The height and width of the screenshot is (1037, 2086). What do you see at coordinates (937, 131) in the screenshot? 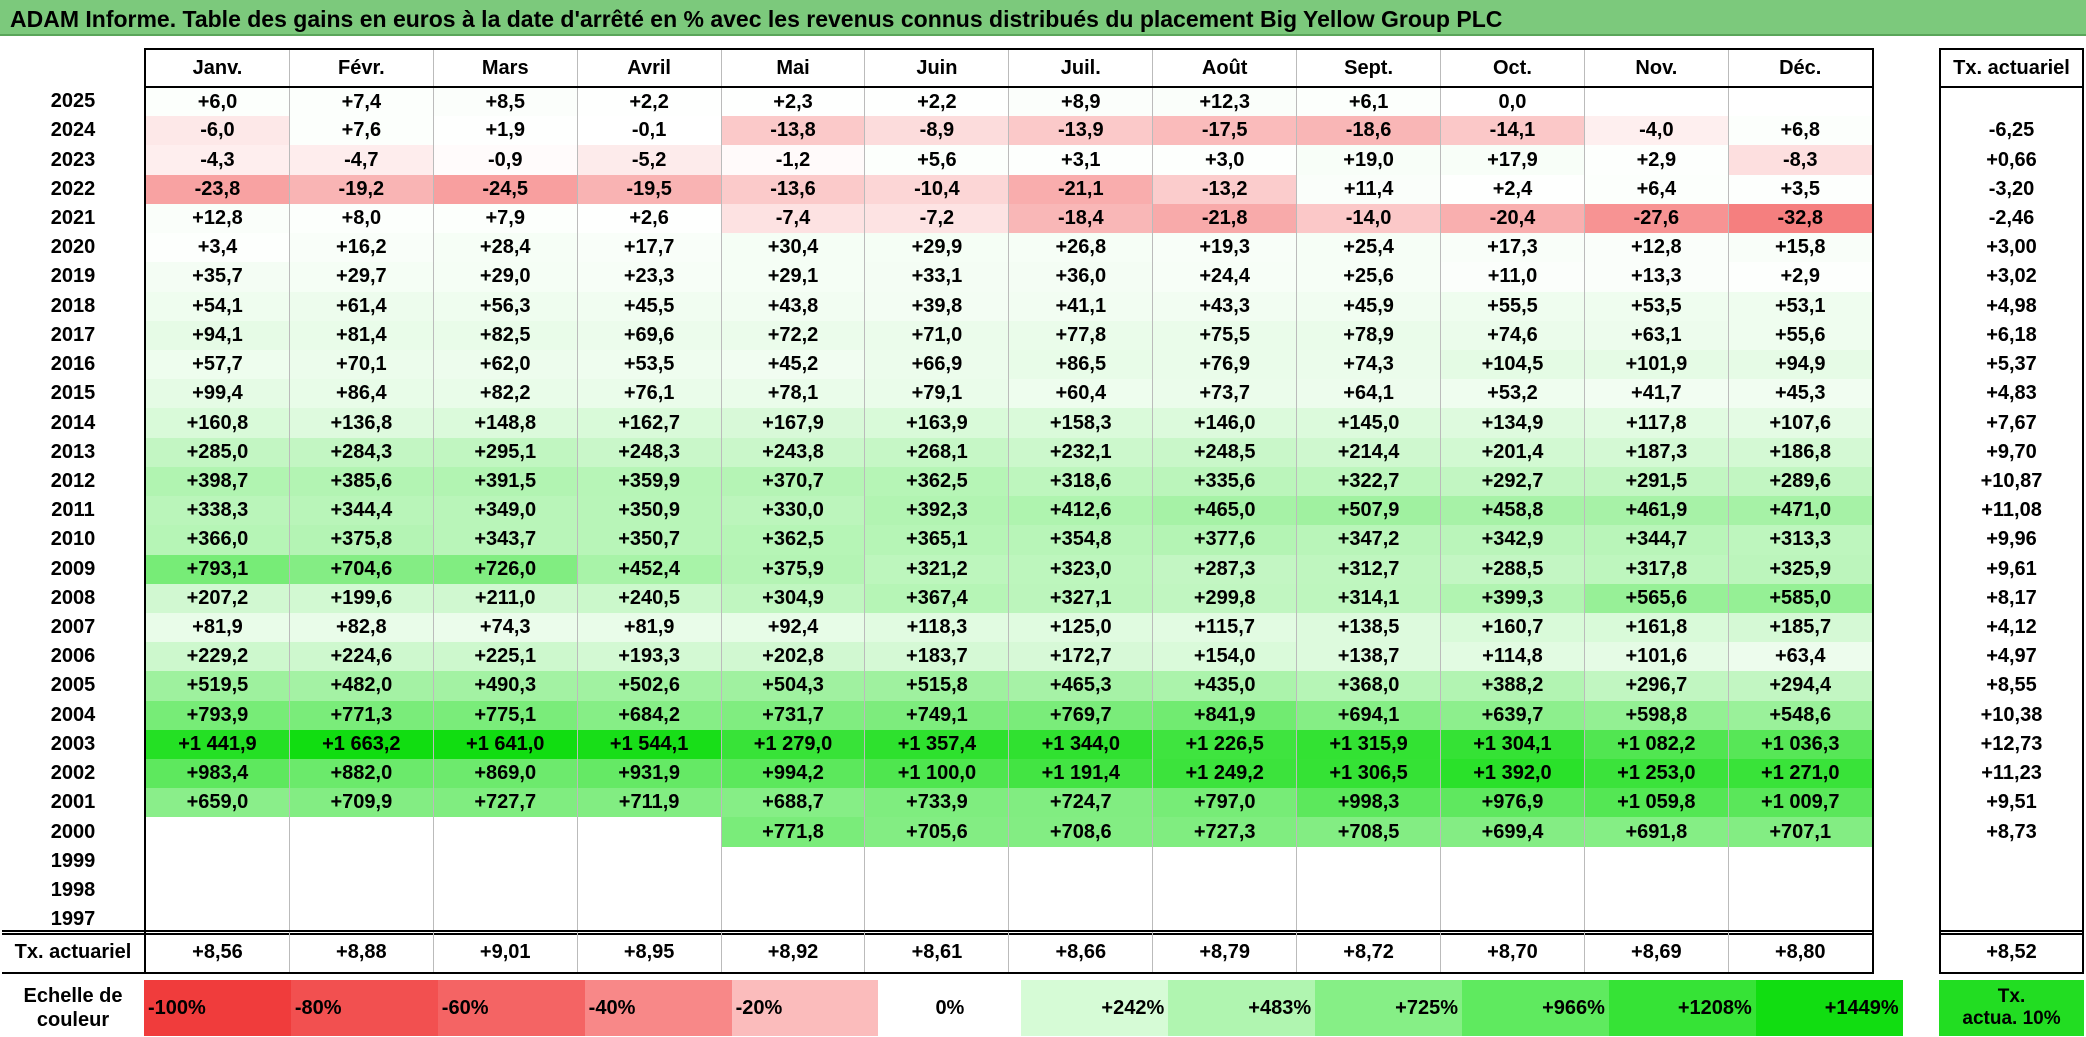
I see `gain-cell: -8,9` at bounding box center [937, 131].